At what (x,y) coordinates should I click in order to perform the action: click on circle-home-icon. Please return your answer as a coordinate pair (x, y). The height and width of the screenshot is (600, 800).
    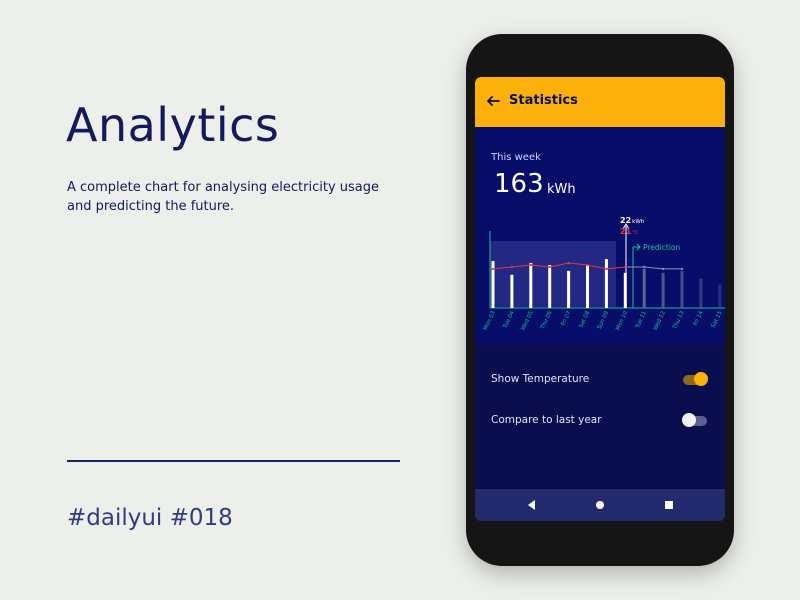
    Looking at the image, I should click on (600, 505).